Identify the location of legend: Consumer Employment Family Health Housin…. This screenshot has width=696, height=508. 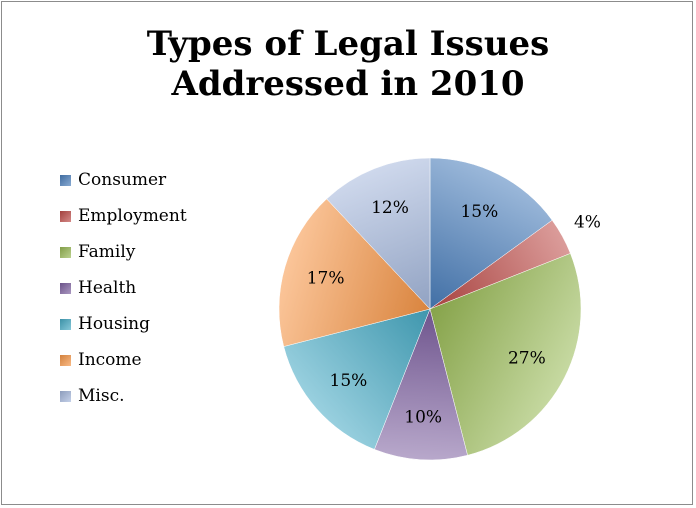
(123, 288).